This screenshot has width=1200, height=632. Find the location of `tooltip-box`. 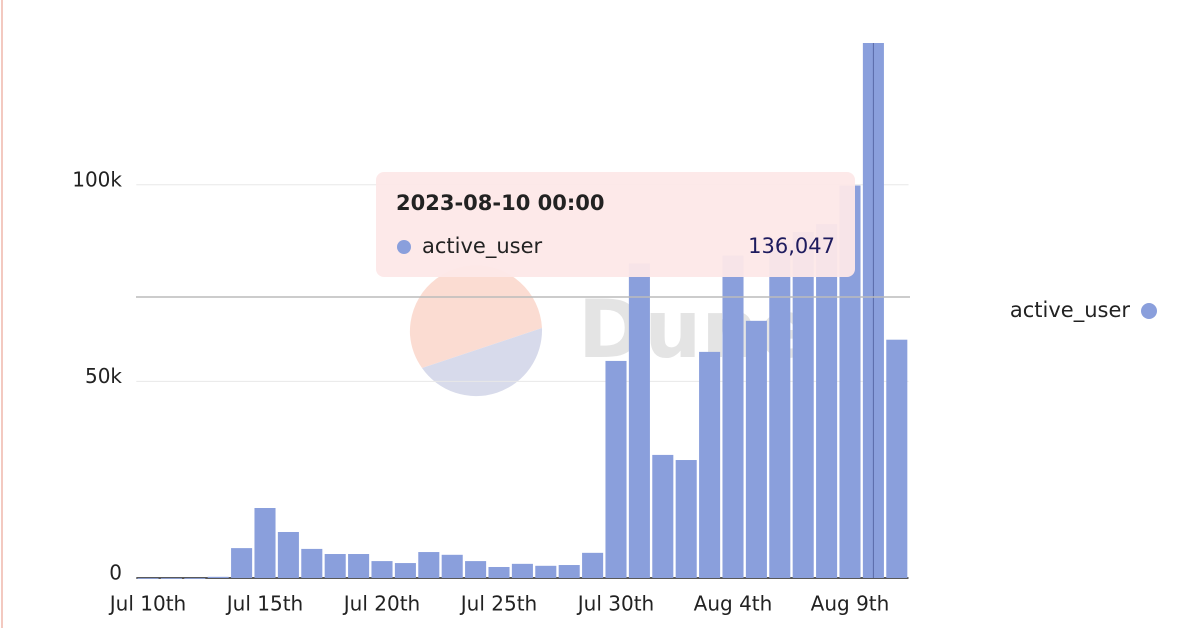

tooltip-box is located at coordinates (615, 224).